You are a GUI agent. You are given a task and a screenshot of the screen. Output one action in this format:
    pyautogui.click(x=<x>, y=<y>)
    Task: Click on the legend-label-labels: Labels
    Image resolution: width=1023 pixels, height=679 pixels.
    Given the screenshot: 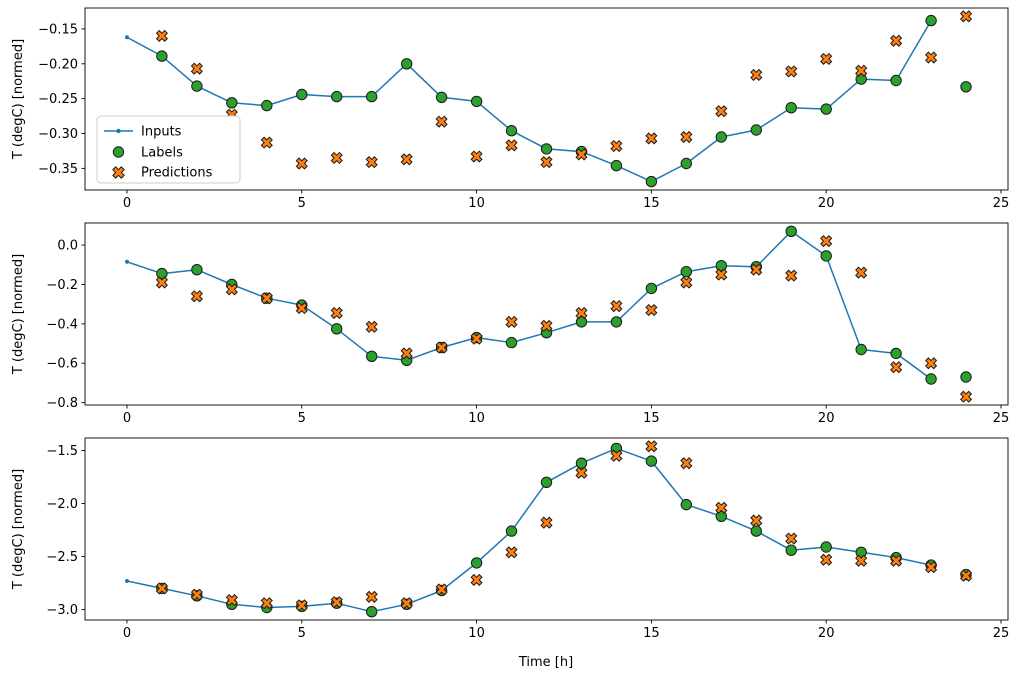 What is the action you would take?
    pyautogui.click(x=162, y=153)
    